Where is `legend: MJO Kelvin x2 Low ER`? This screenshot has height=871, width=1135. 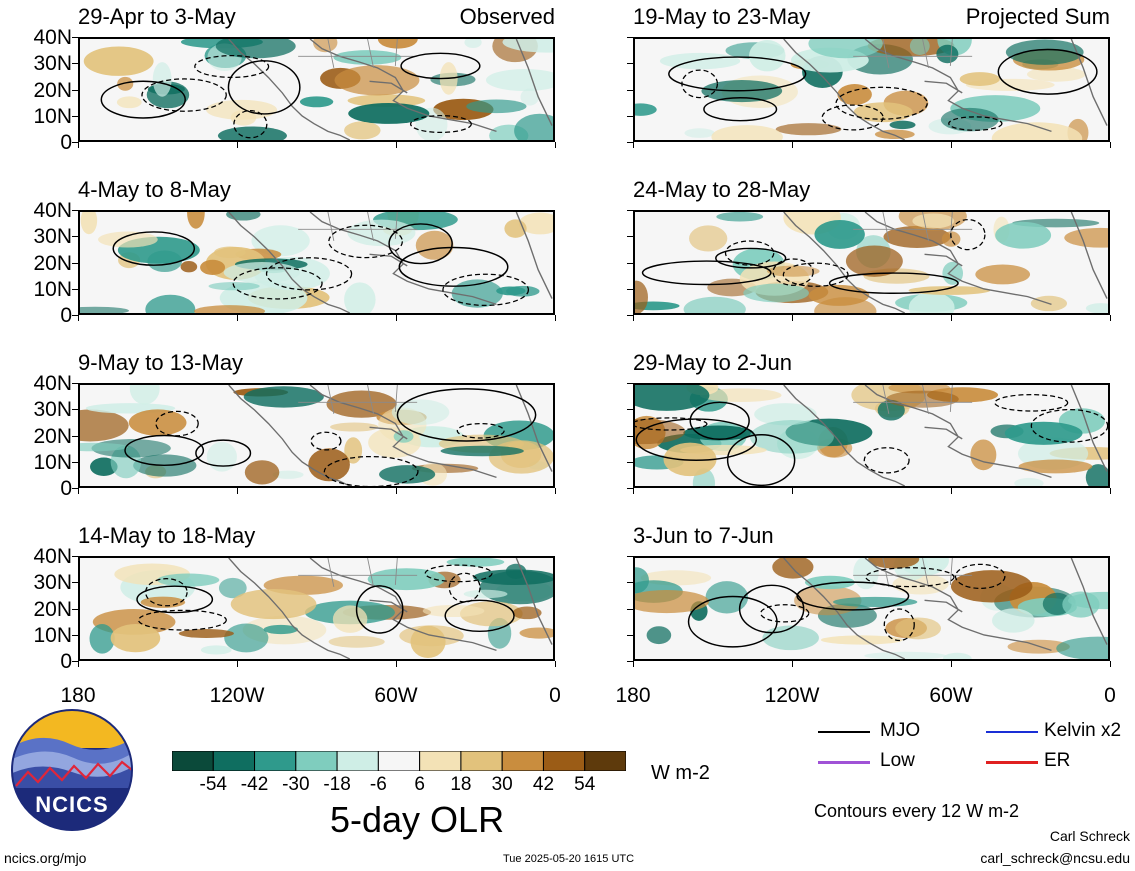
legend: MJO Kelvin x2 Low ER is located at coordinates (970, 753).